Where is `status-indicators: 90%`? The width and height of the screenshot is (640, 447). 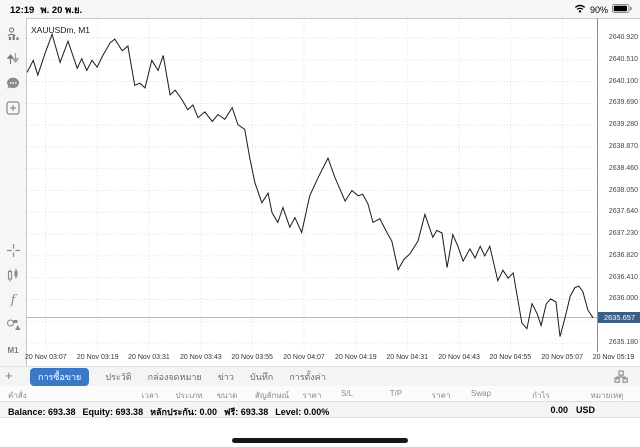 status-indicators: 90% is located at coordinates (603, 9).